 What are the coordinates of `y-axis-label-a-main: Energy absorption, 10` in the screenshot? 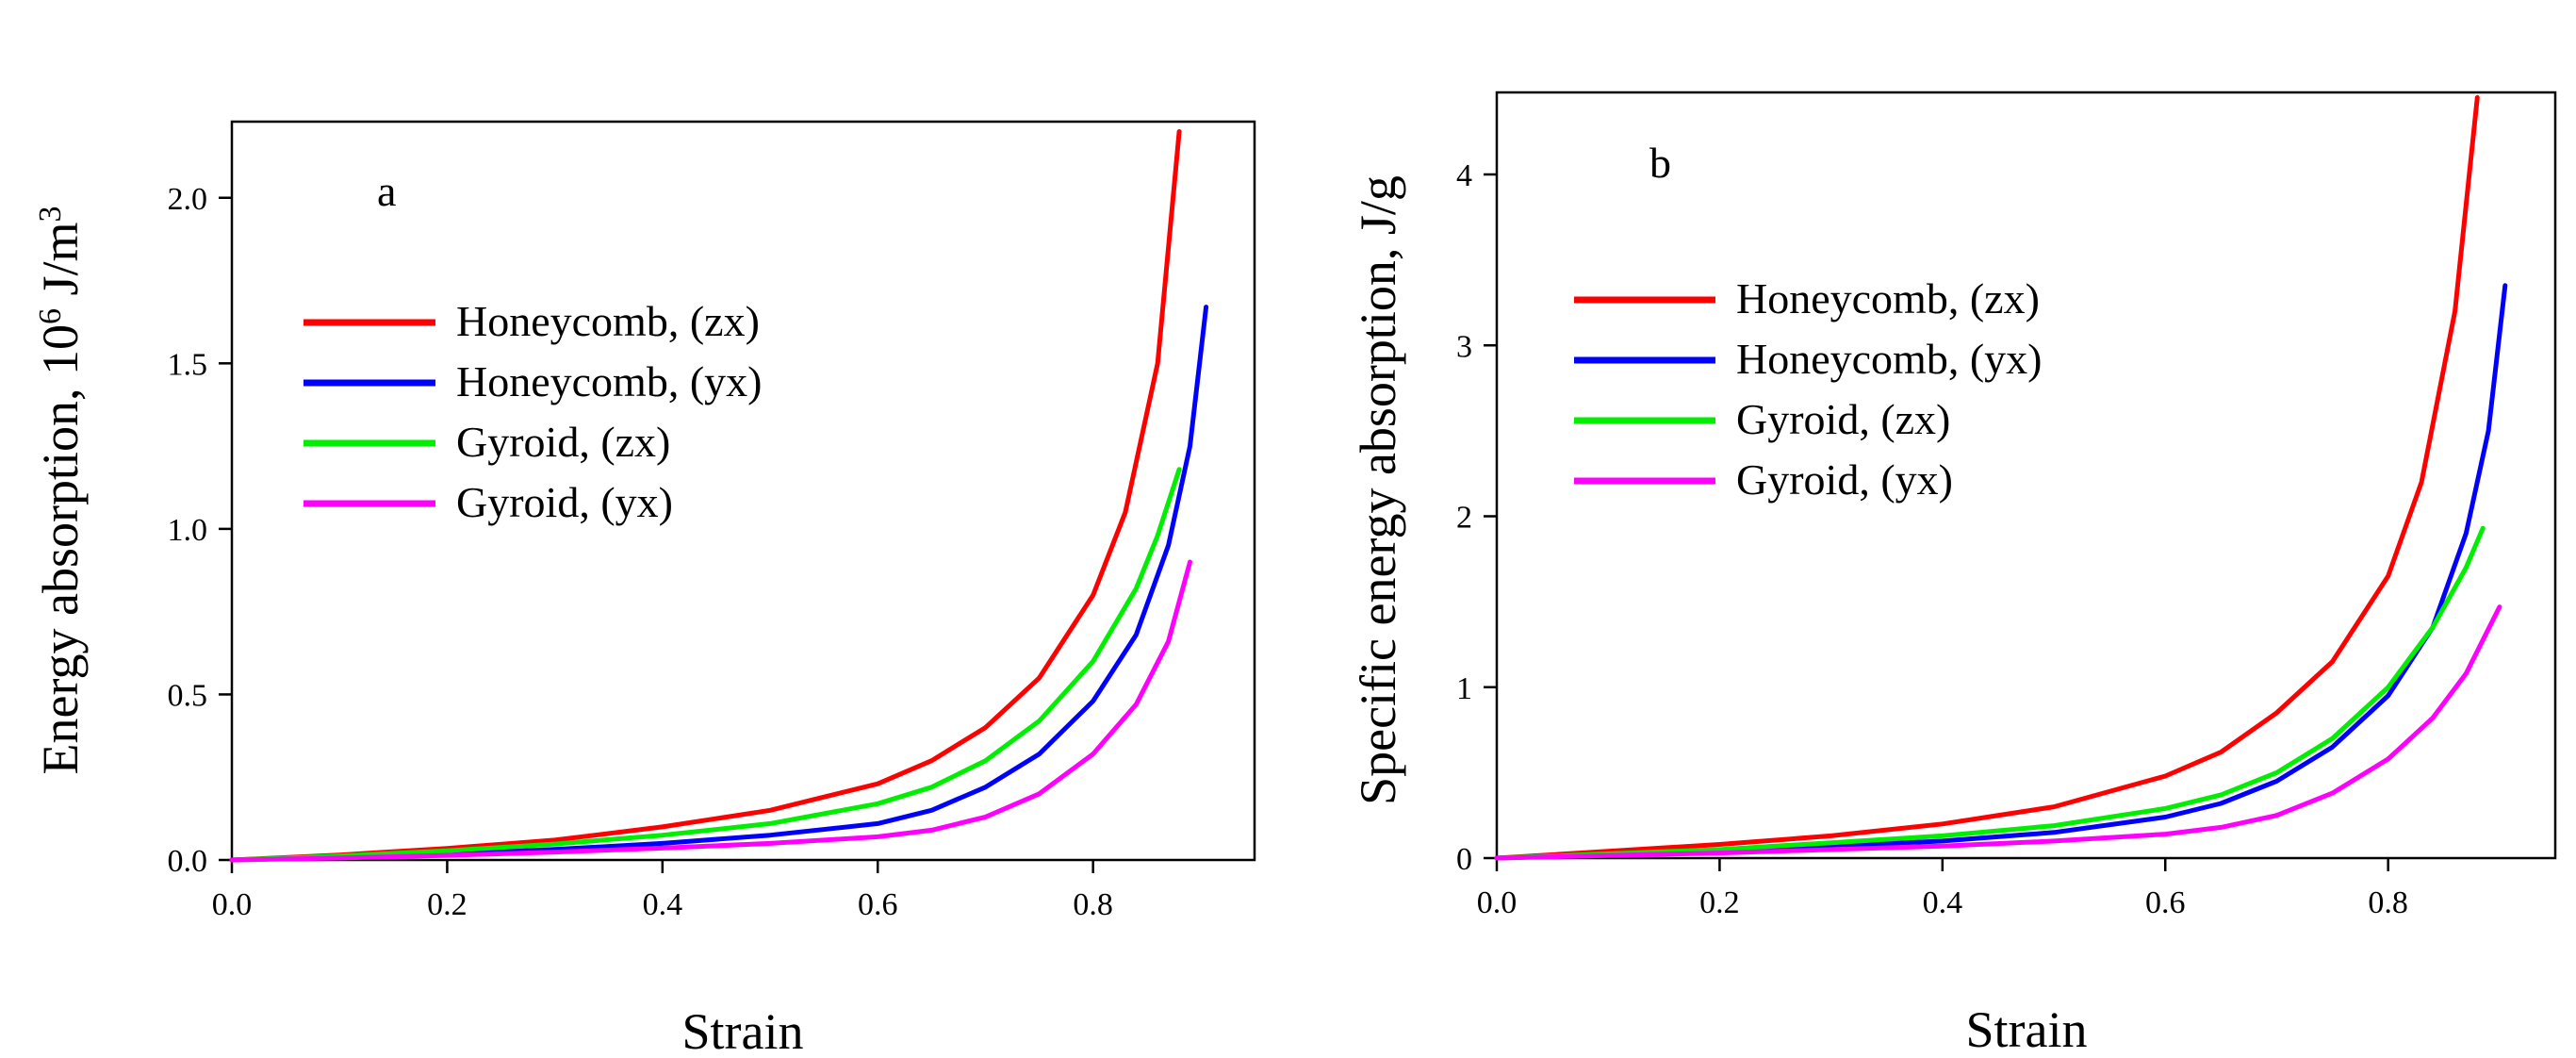 It's located at (61, 549).